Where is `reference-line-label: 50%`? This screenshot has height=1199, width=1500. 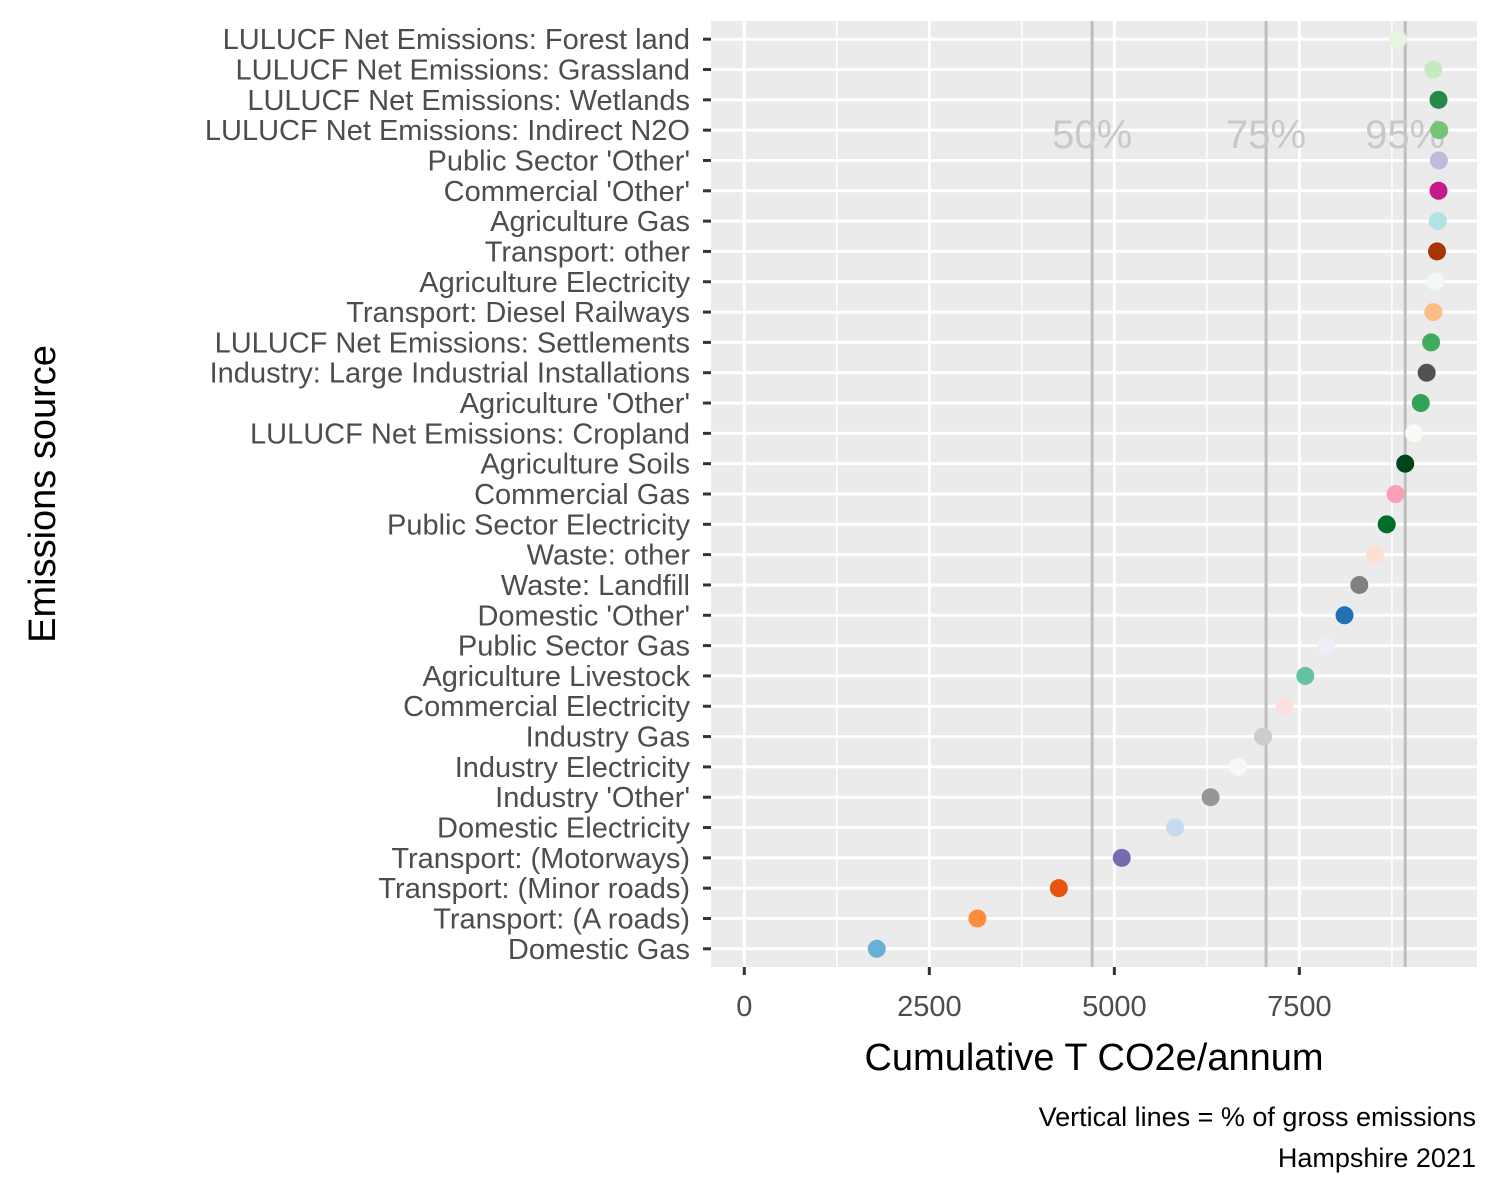
reference-line-label: 50% is located at coordinates (1092, 135).